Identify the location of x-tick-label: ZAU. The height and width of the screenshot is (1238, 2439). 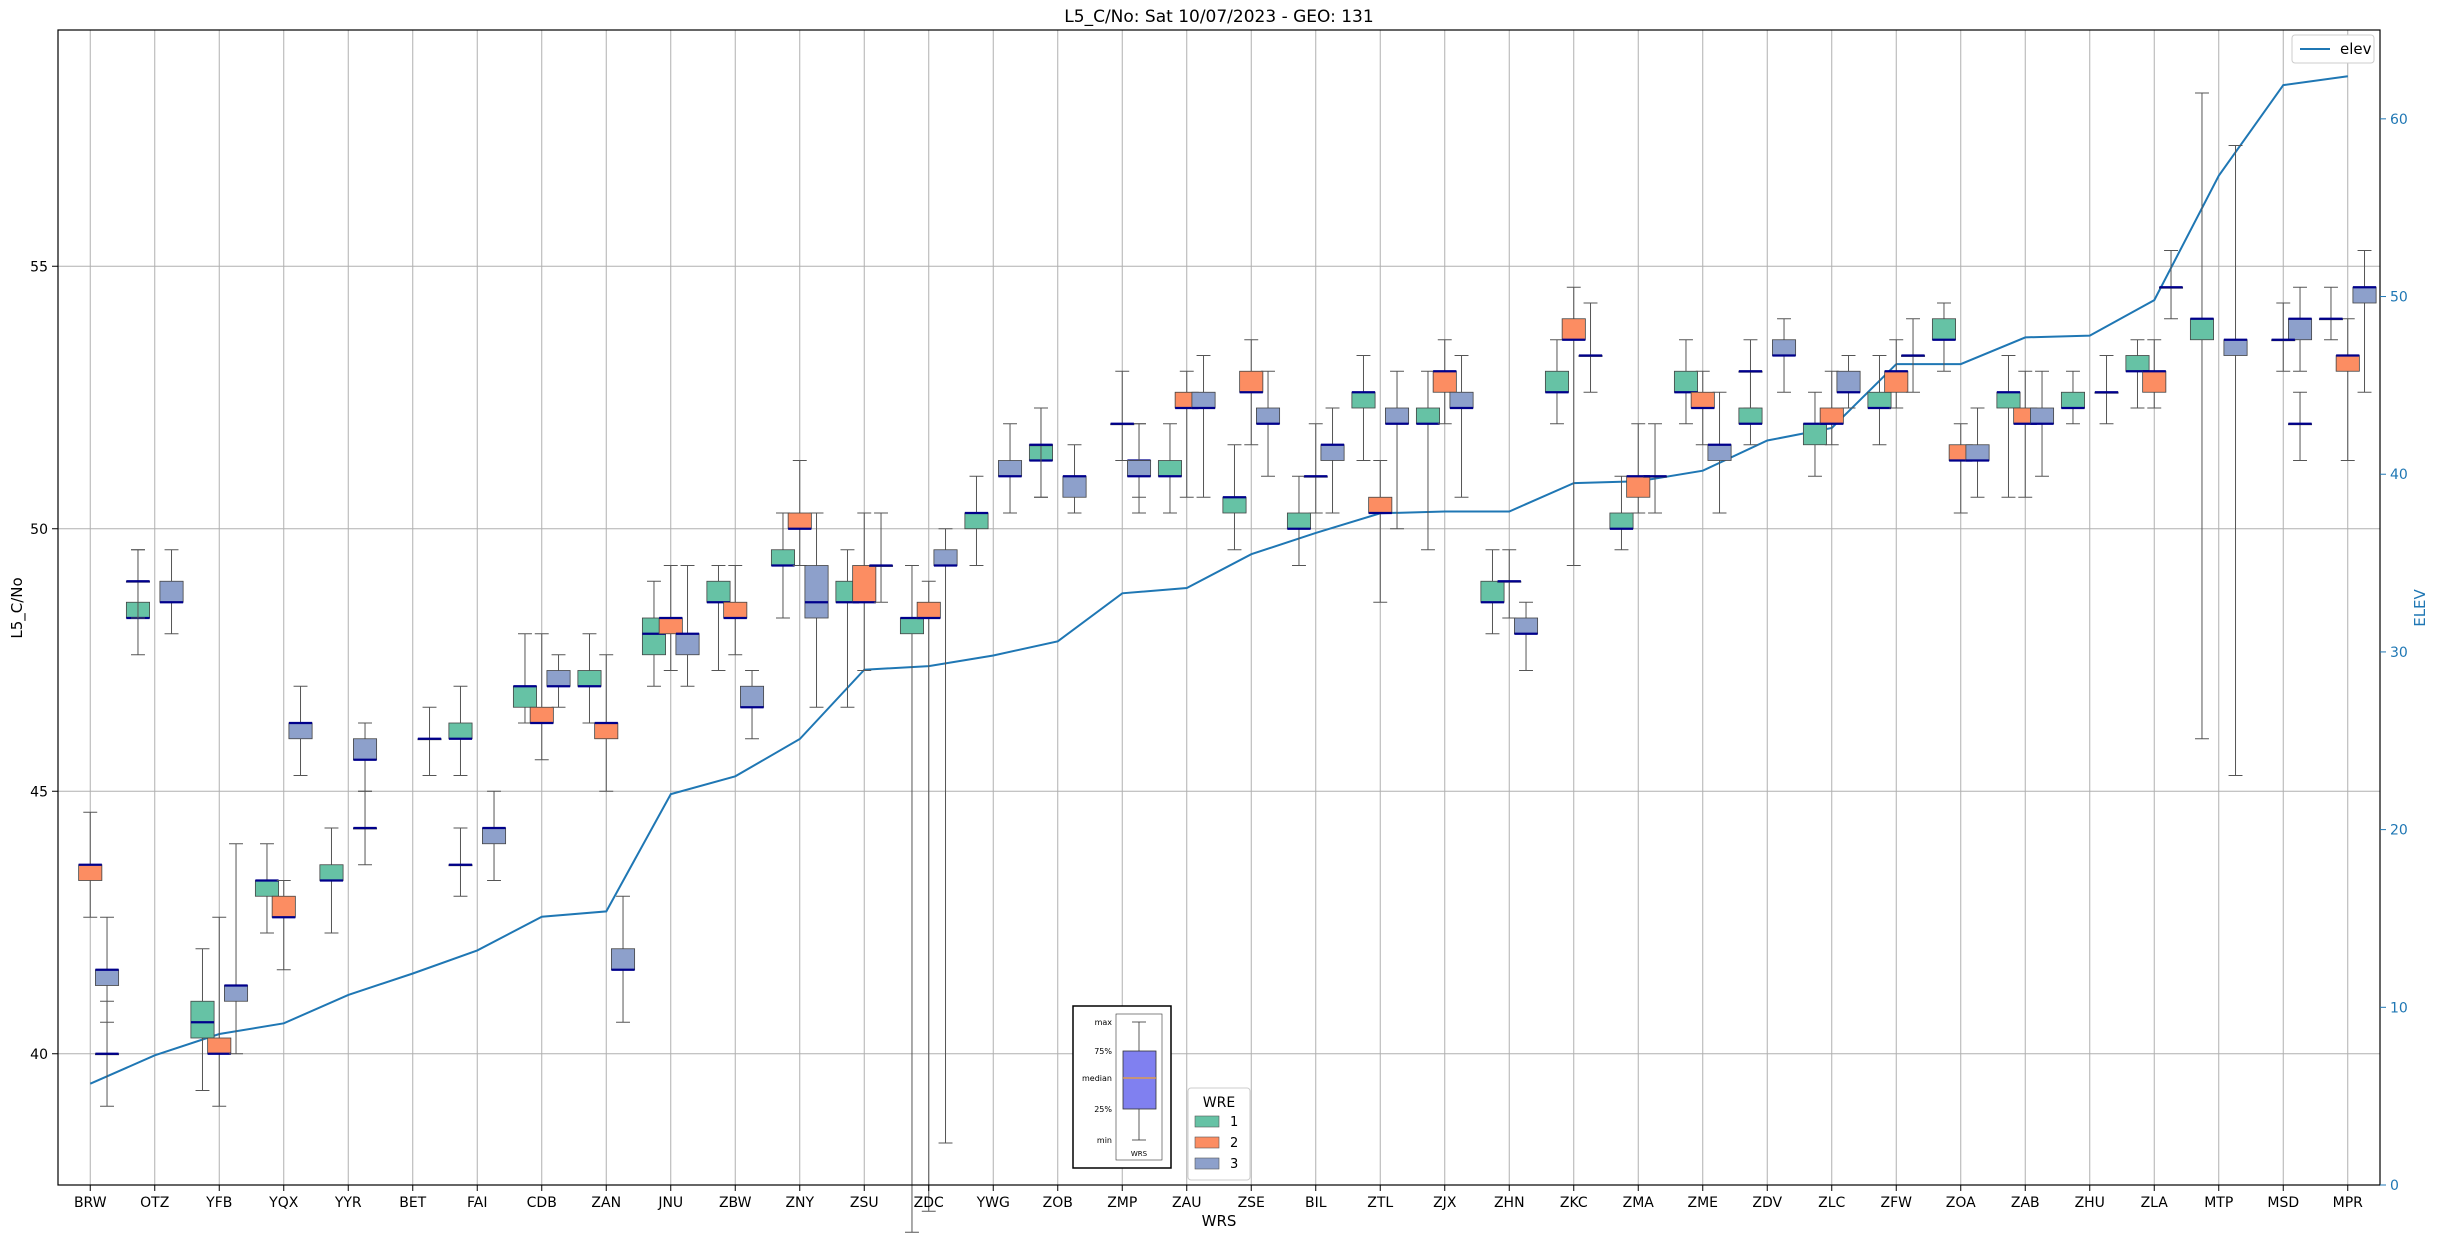
(1186, 1203).